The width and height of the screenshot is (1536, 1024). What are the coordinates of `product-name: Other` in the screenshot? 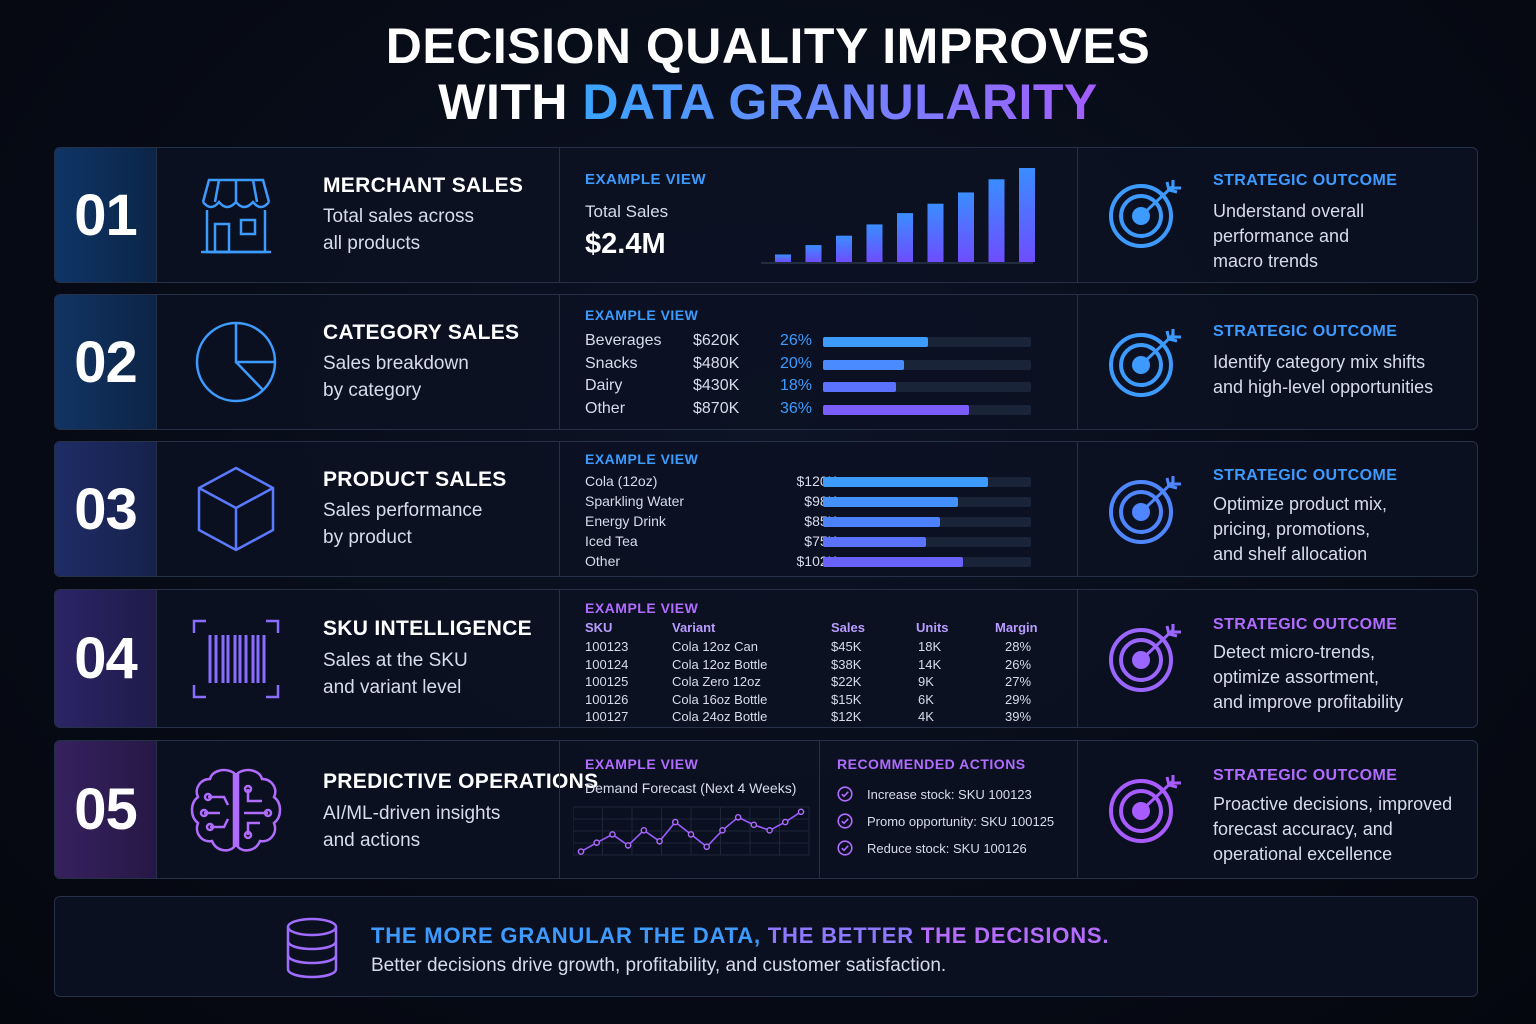 It's located at (603, 561).